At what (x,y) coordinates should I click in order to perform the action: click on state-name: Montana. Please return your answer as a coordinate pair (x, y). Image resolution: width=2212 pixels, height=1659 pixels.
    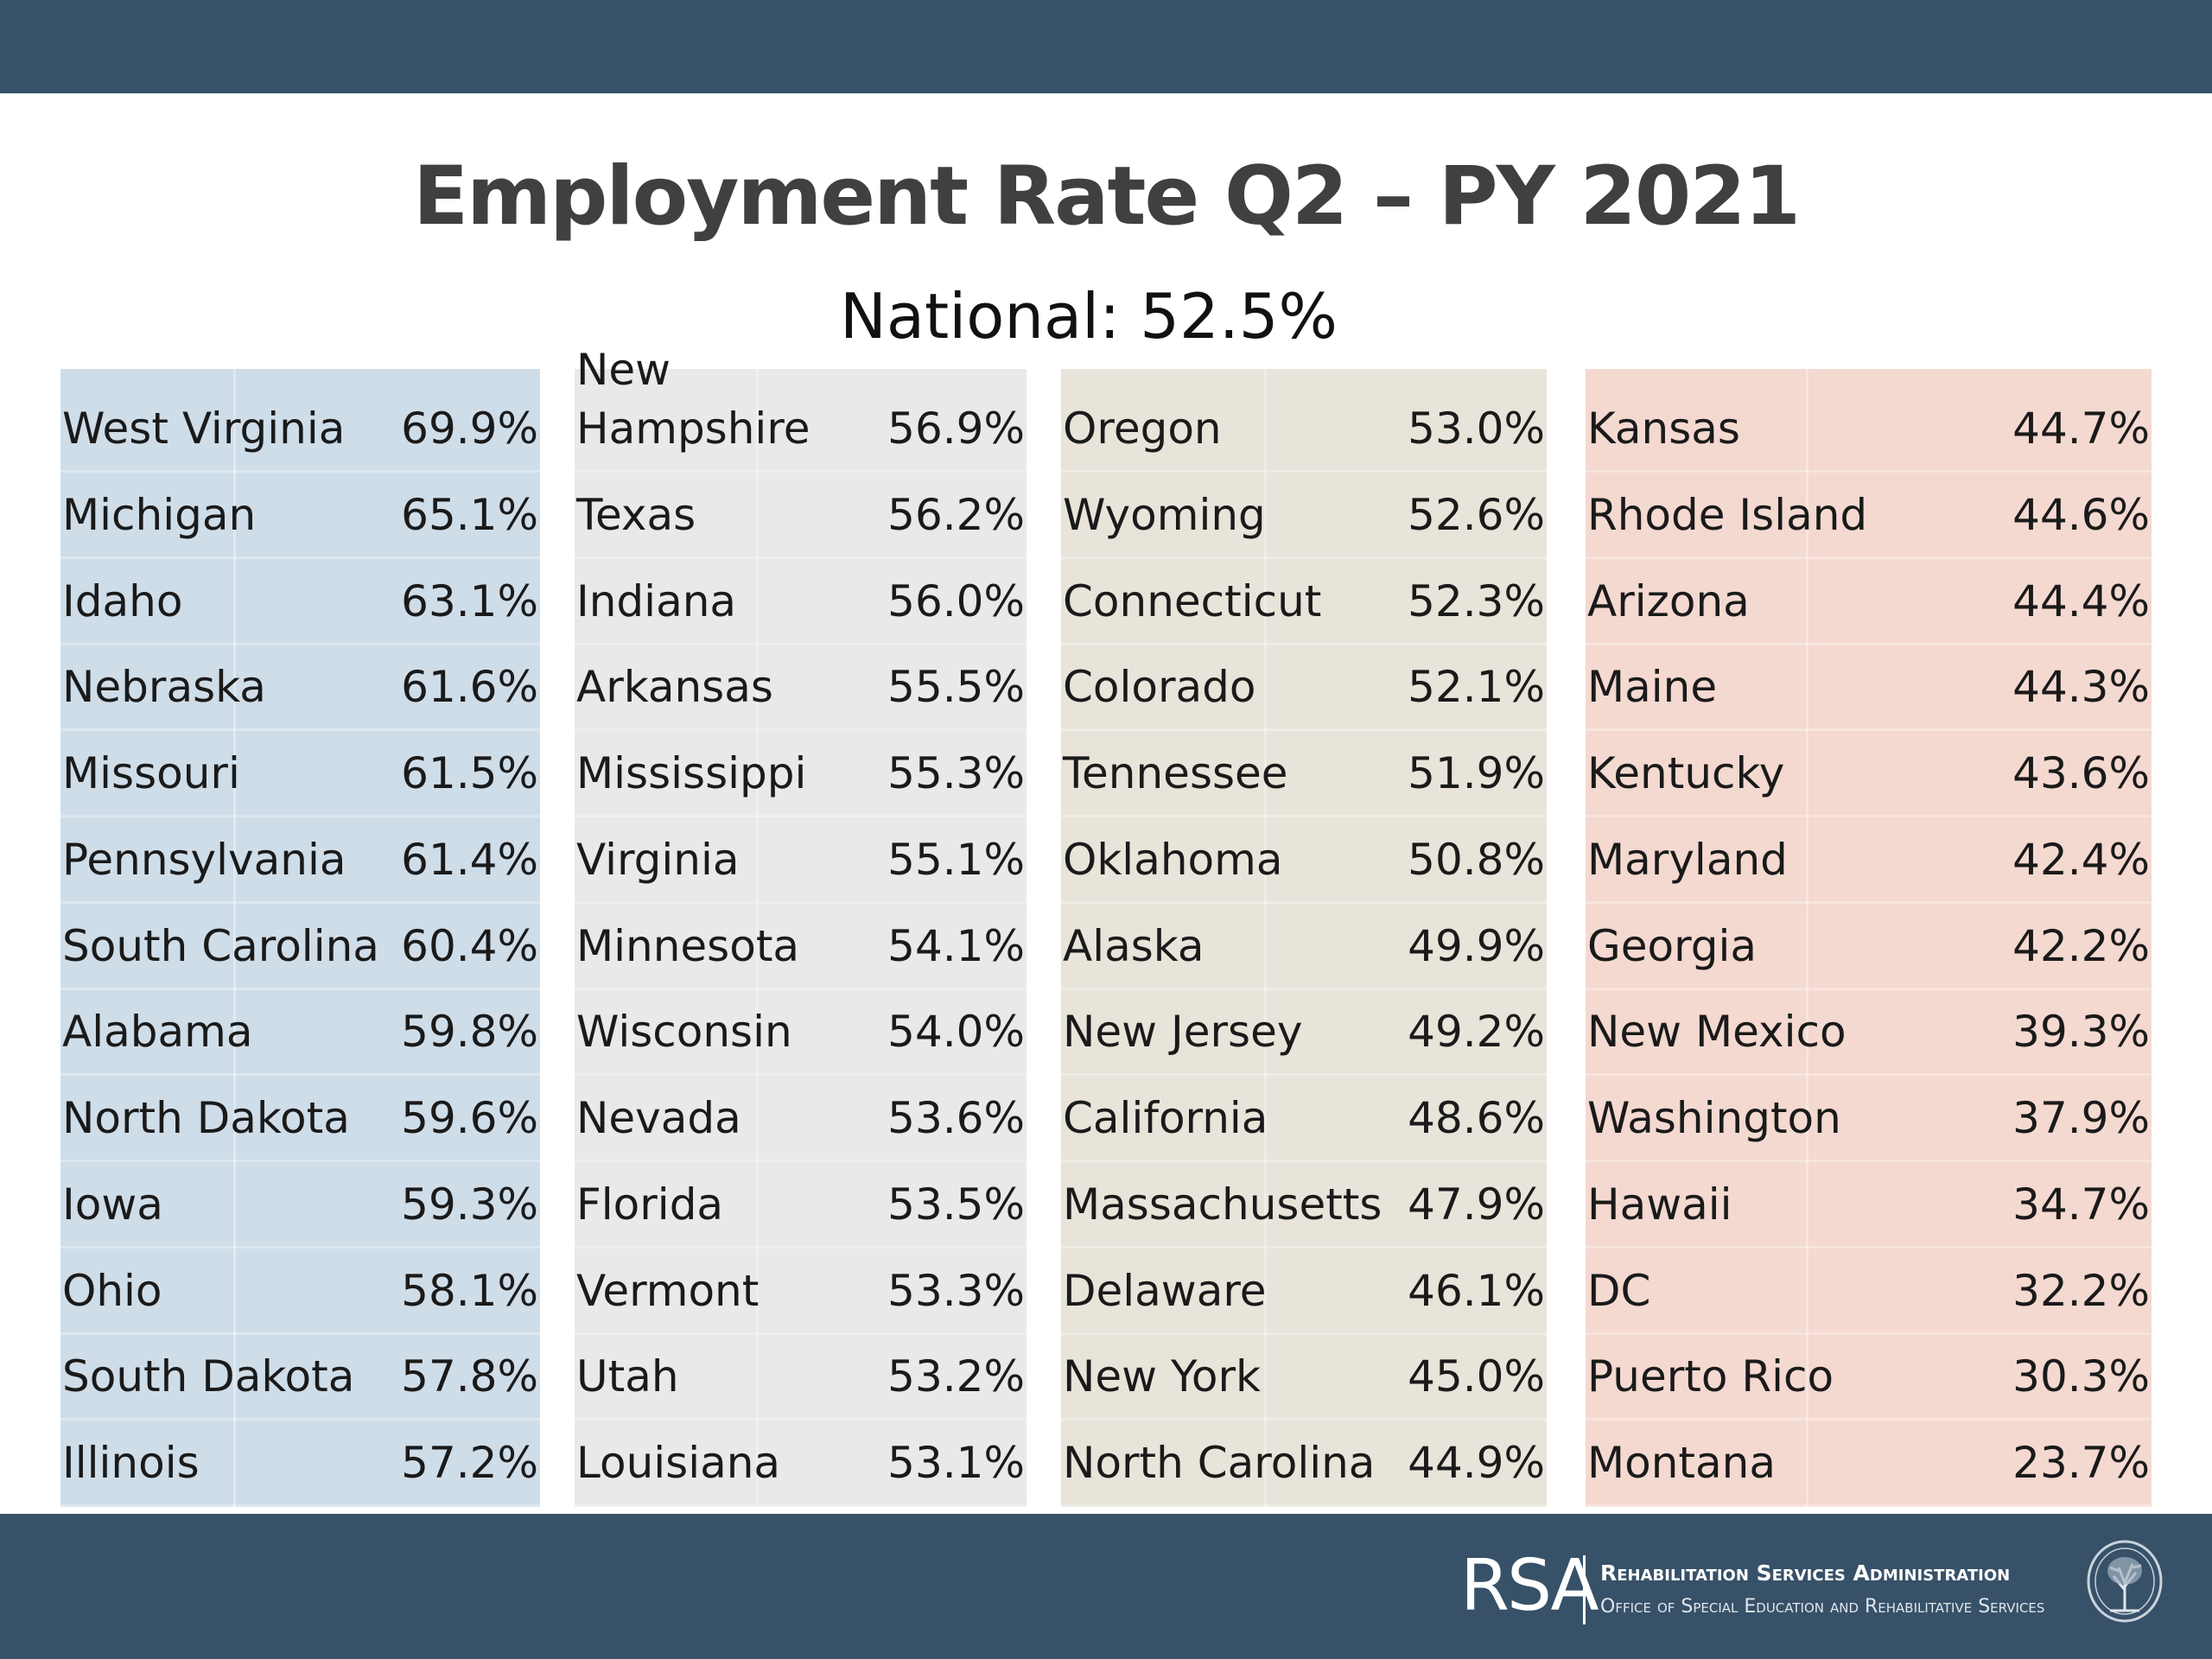
    Looking at the image, I should click on (1681, 1463).